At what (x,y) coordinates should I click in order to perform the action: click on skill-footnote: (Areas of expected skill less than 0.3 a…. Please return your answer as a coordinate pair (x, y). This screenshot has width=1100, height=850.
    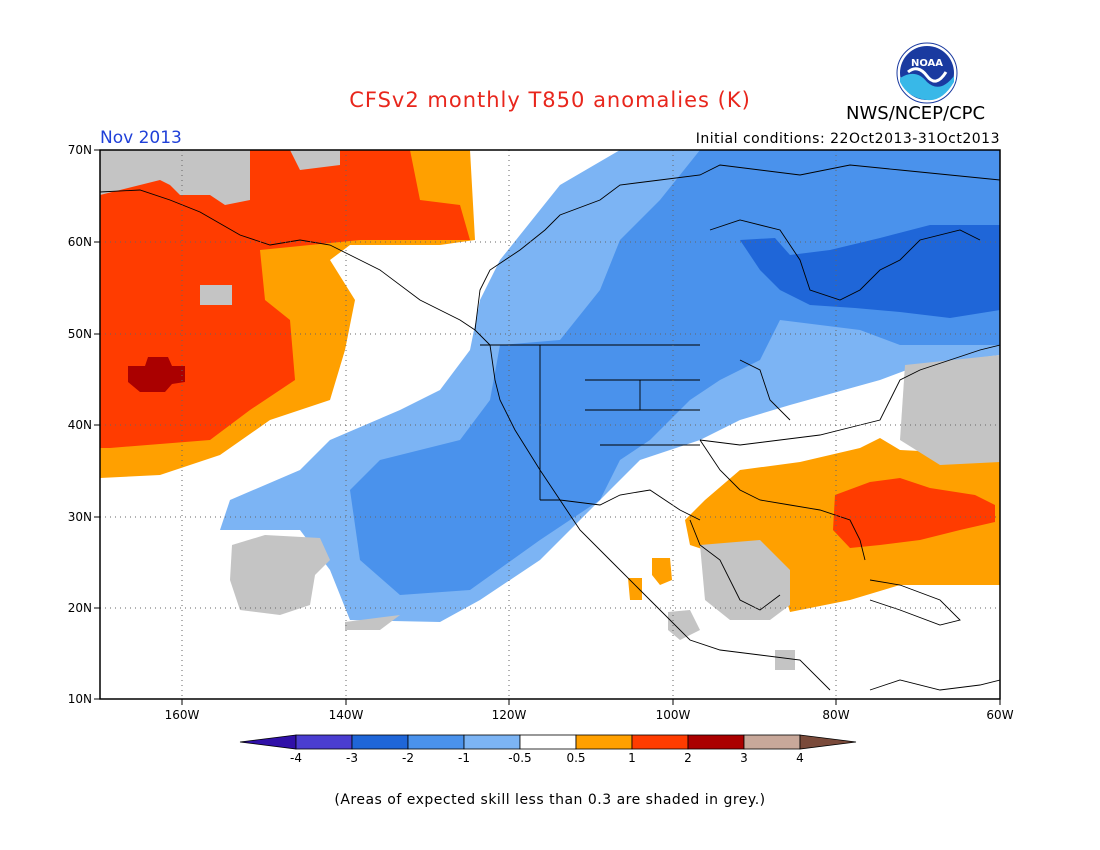
    Looking at the image, I should click on (550, 800).